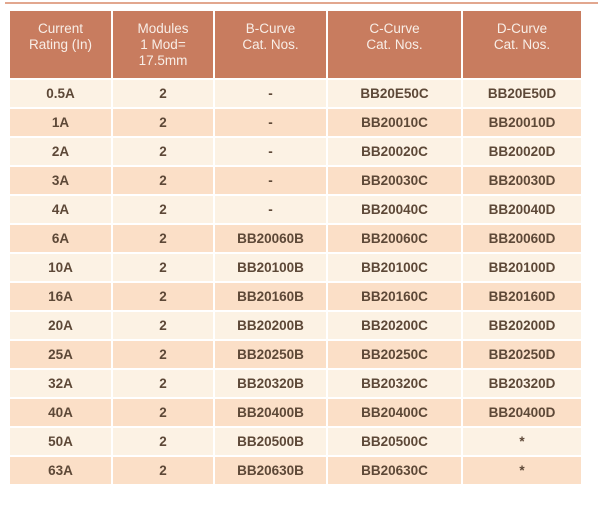 This screenshot has height=514, width=603. Describe the element at coordinates (60, 470) in the screenshot. I see `table-cell: 63A` at that location.